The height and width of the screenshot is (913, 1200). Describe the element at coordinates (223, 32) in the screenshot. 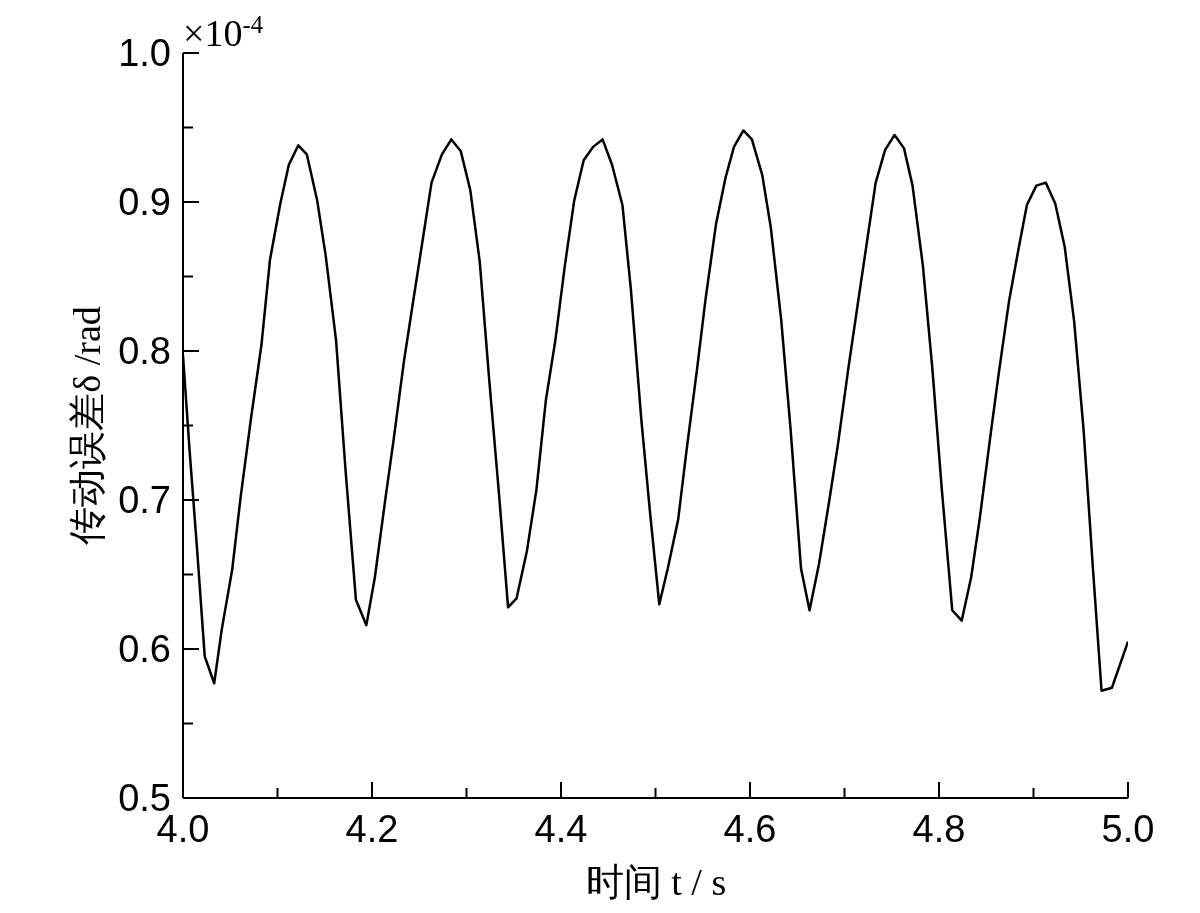

I see `annotation: ×10$^{-4}$` at that location.